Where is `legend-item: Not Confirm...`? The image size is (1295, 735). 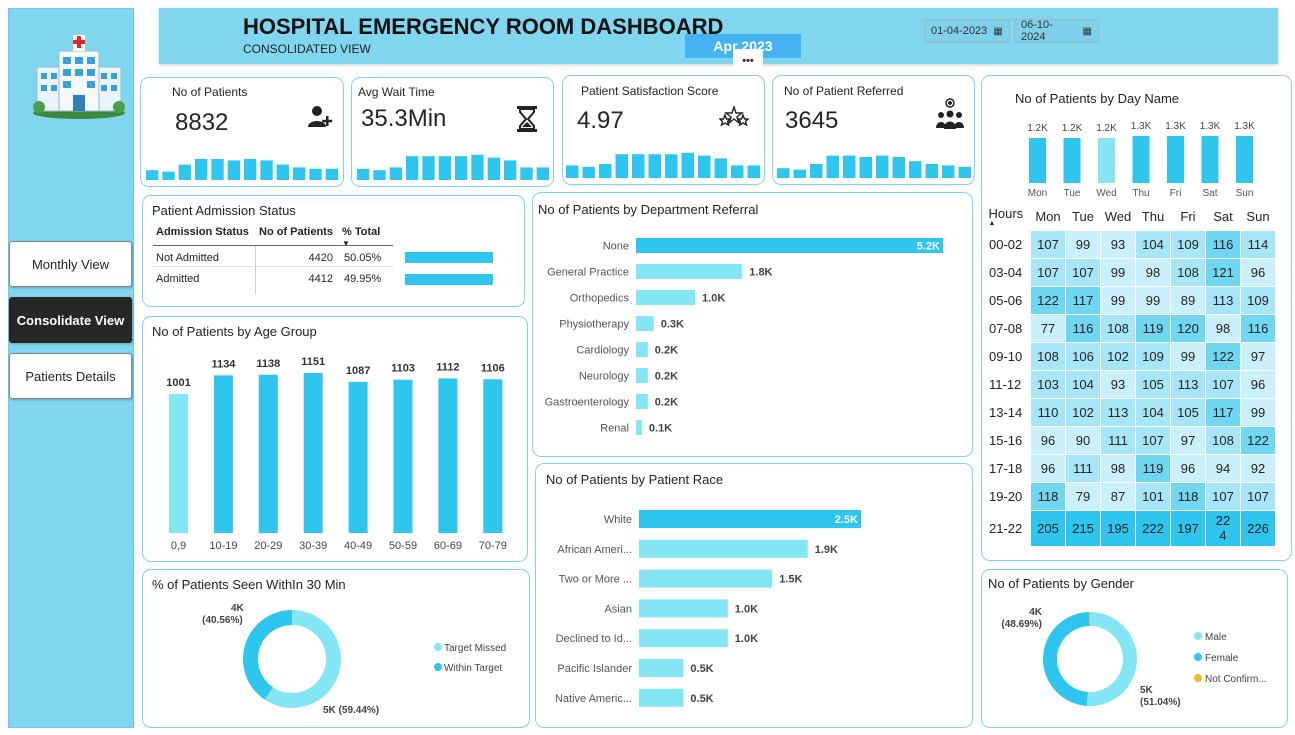 legend-item: Not Confirm... is located at coordinates (1230, 679).